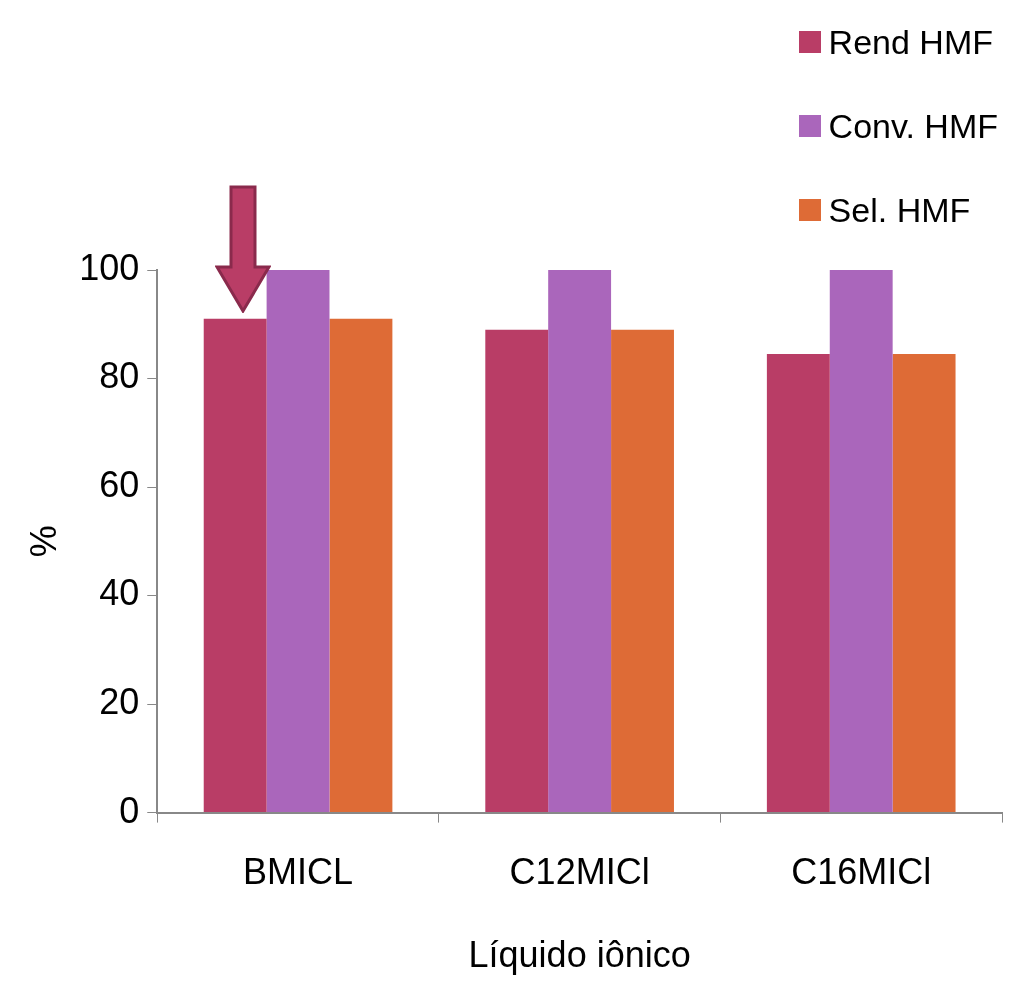 This screenshot has width=1018, height=993. Describe the element at coordinates (913, 126) in the screenshot. I see `legend-label: Conv. HMF` at that location.